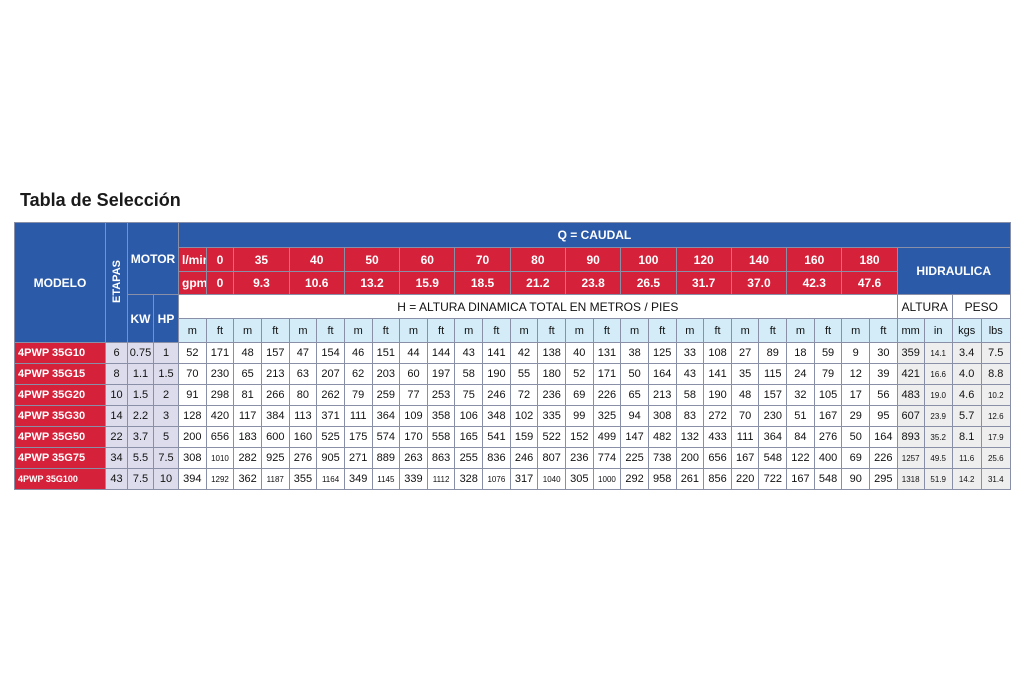 The image size is (1024, 683). Describe the element at coordinates (883, 458) in the screenshot. I see `head-value: 226` at that location.